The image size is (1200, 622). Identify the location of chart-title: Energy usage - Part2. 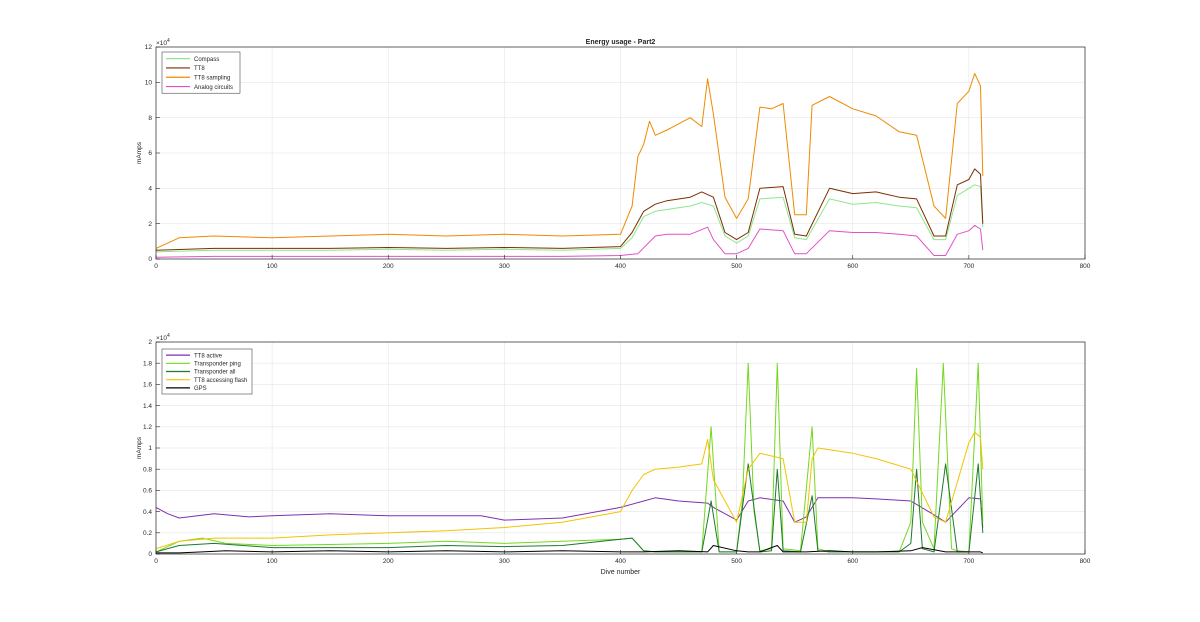
(621, 42).